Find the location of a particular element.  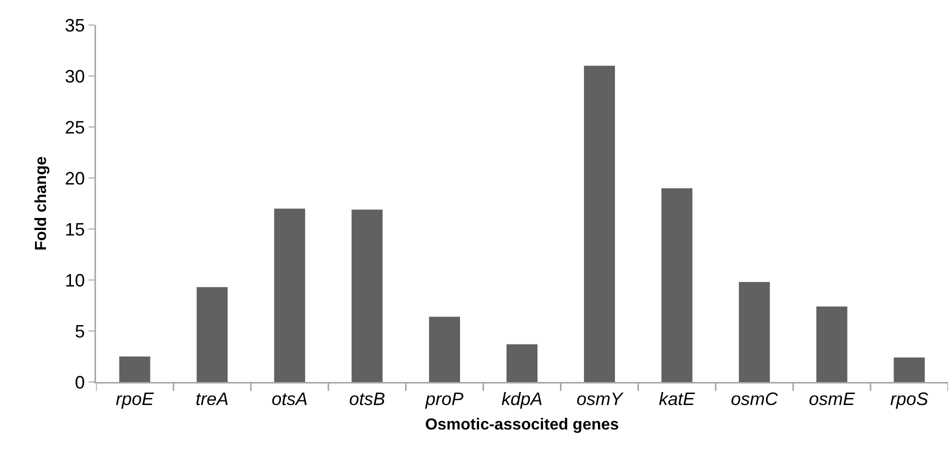

x-axis-title: Osmotic-associted genes is located at coordinates (522, 425).